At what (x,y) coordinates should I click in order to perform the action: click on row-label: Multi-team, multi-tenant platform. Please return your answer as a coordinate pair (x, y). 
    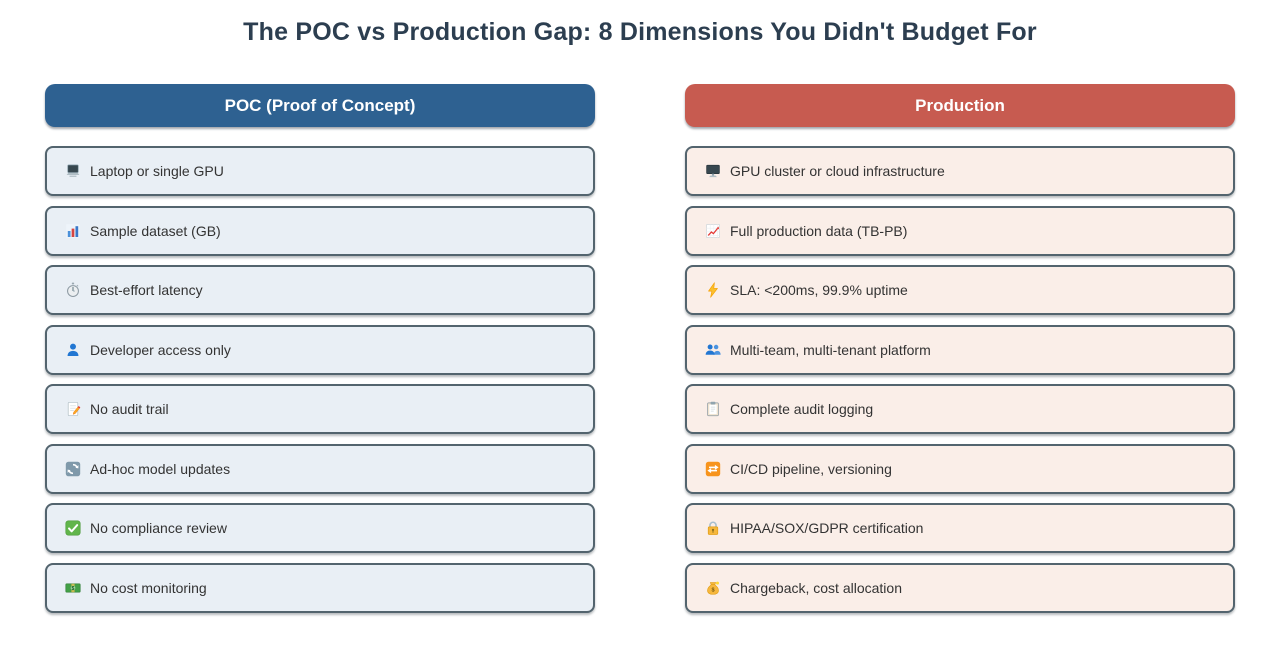
    Looking at the image, I should click on (830, 349).